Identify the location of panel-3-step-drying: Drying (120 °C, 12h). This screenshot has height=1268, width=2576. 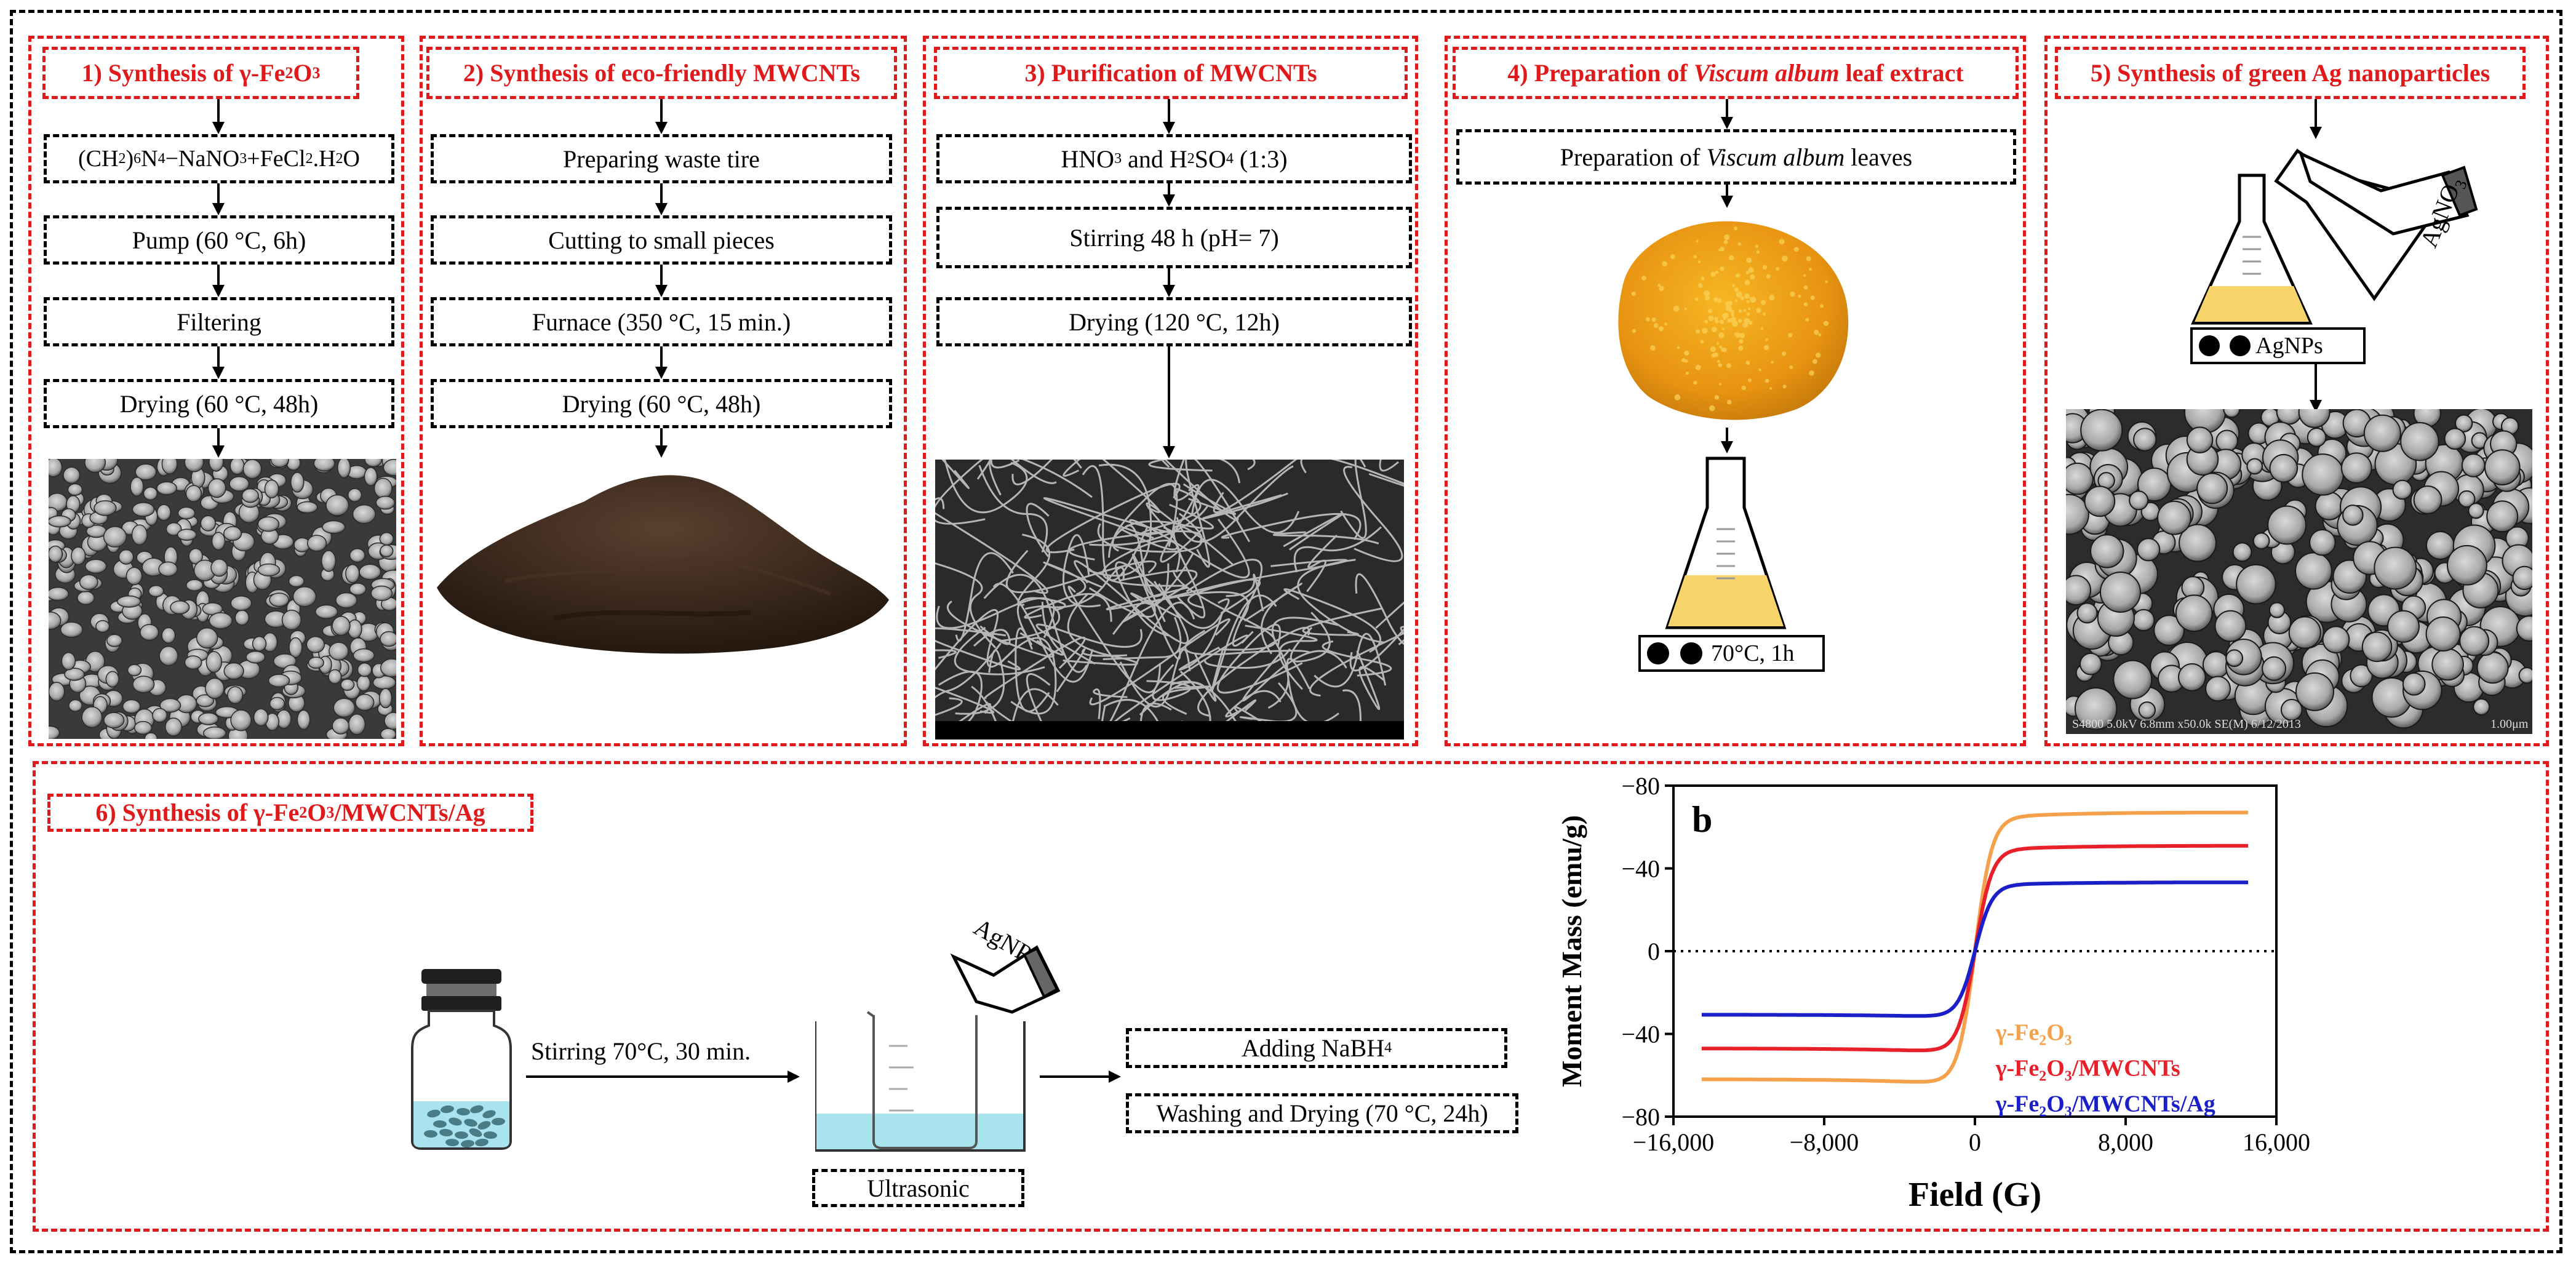
(1174, 321).